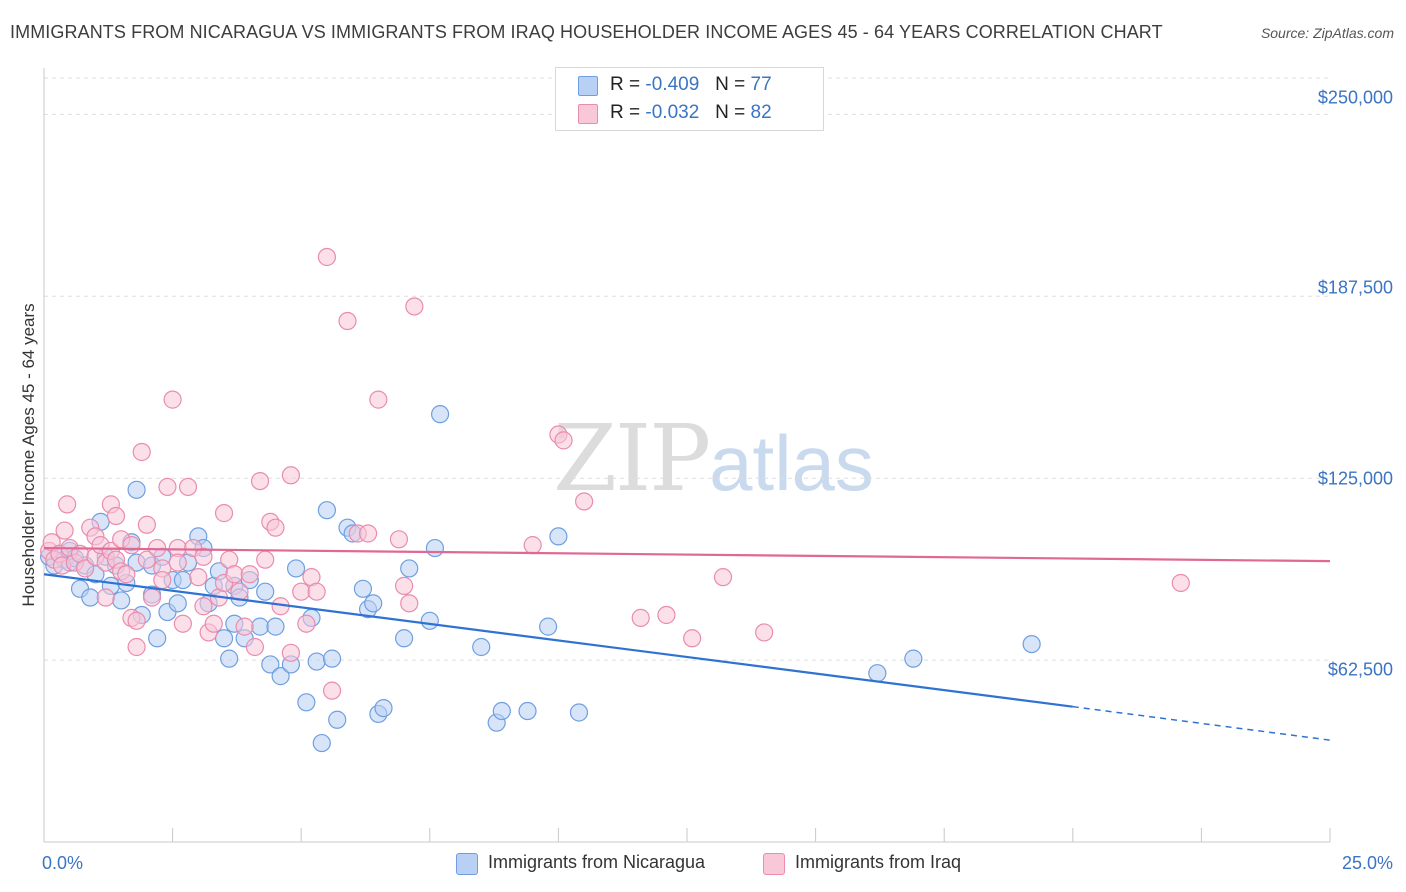 Image resolution: width=1406 pixels, height=892 pixels. What do you see at coordinates (672, 84) in the screenshot?
I see `legend-r-value: -0.409` at bounding box center [672, 84].